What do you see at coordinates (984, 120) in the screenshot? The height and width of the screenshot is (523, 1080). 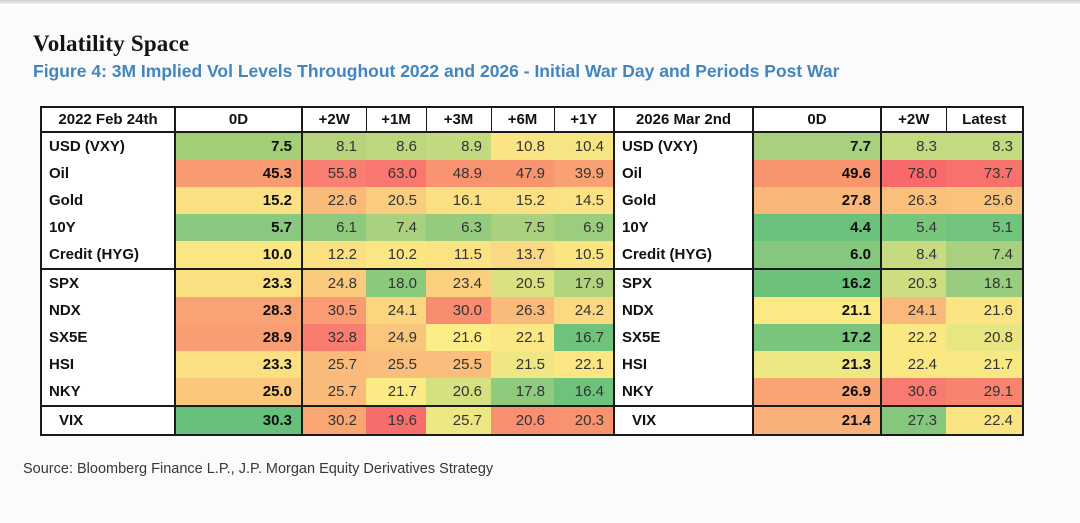 I see `column-header: Latest` at bounding box center [984, 120].